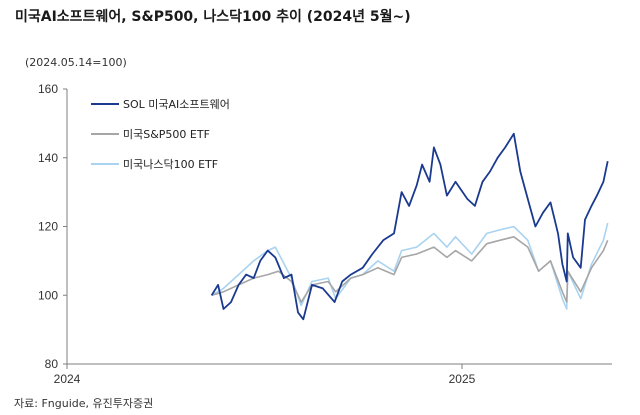 The height and width of the screenshot is (415, 640). Describe the element at coordinates (176, 104) in the screenshot. I see `legend-label-0: SOL 미국AI소프트웨어` at that location.